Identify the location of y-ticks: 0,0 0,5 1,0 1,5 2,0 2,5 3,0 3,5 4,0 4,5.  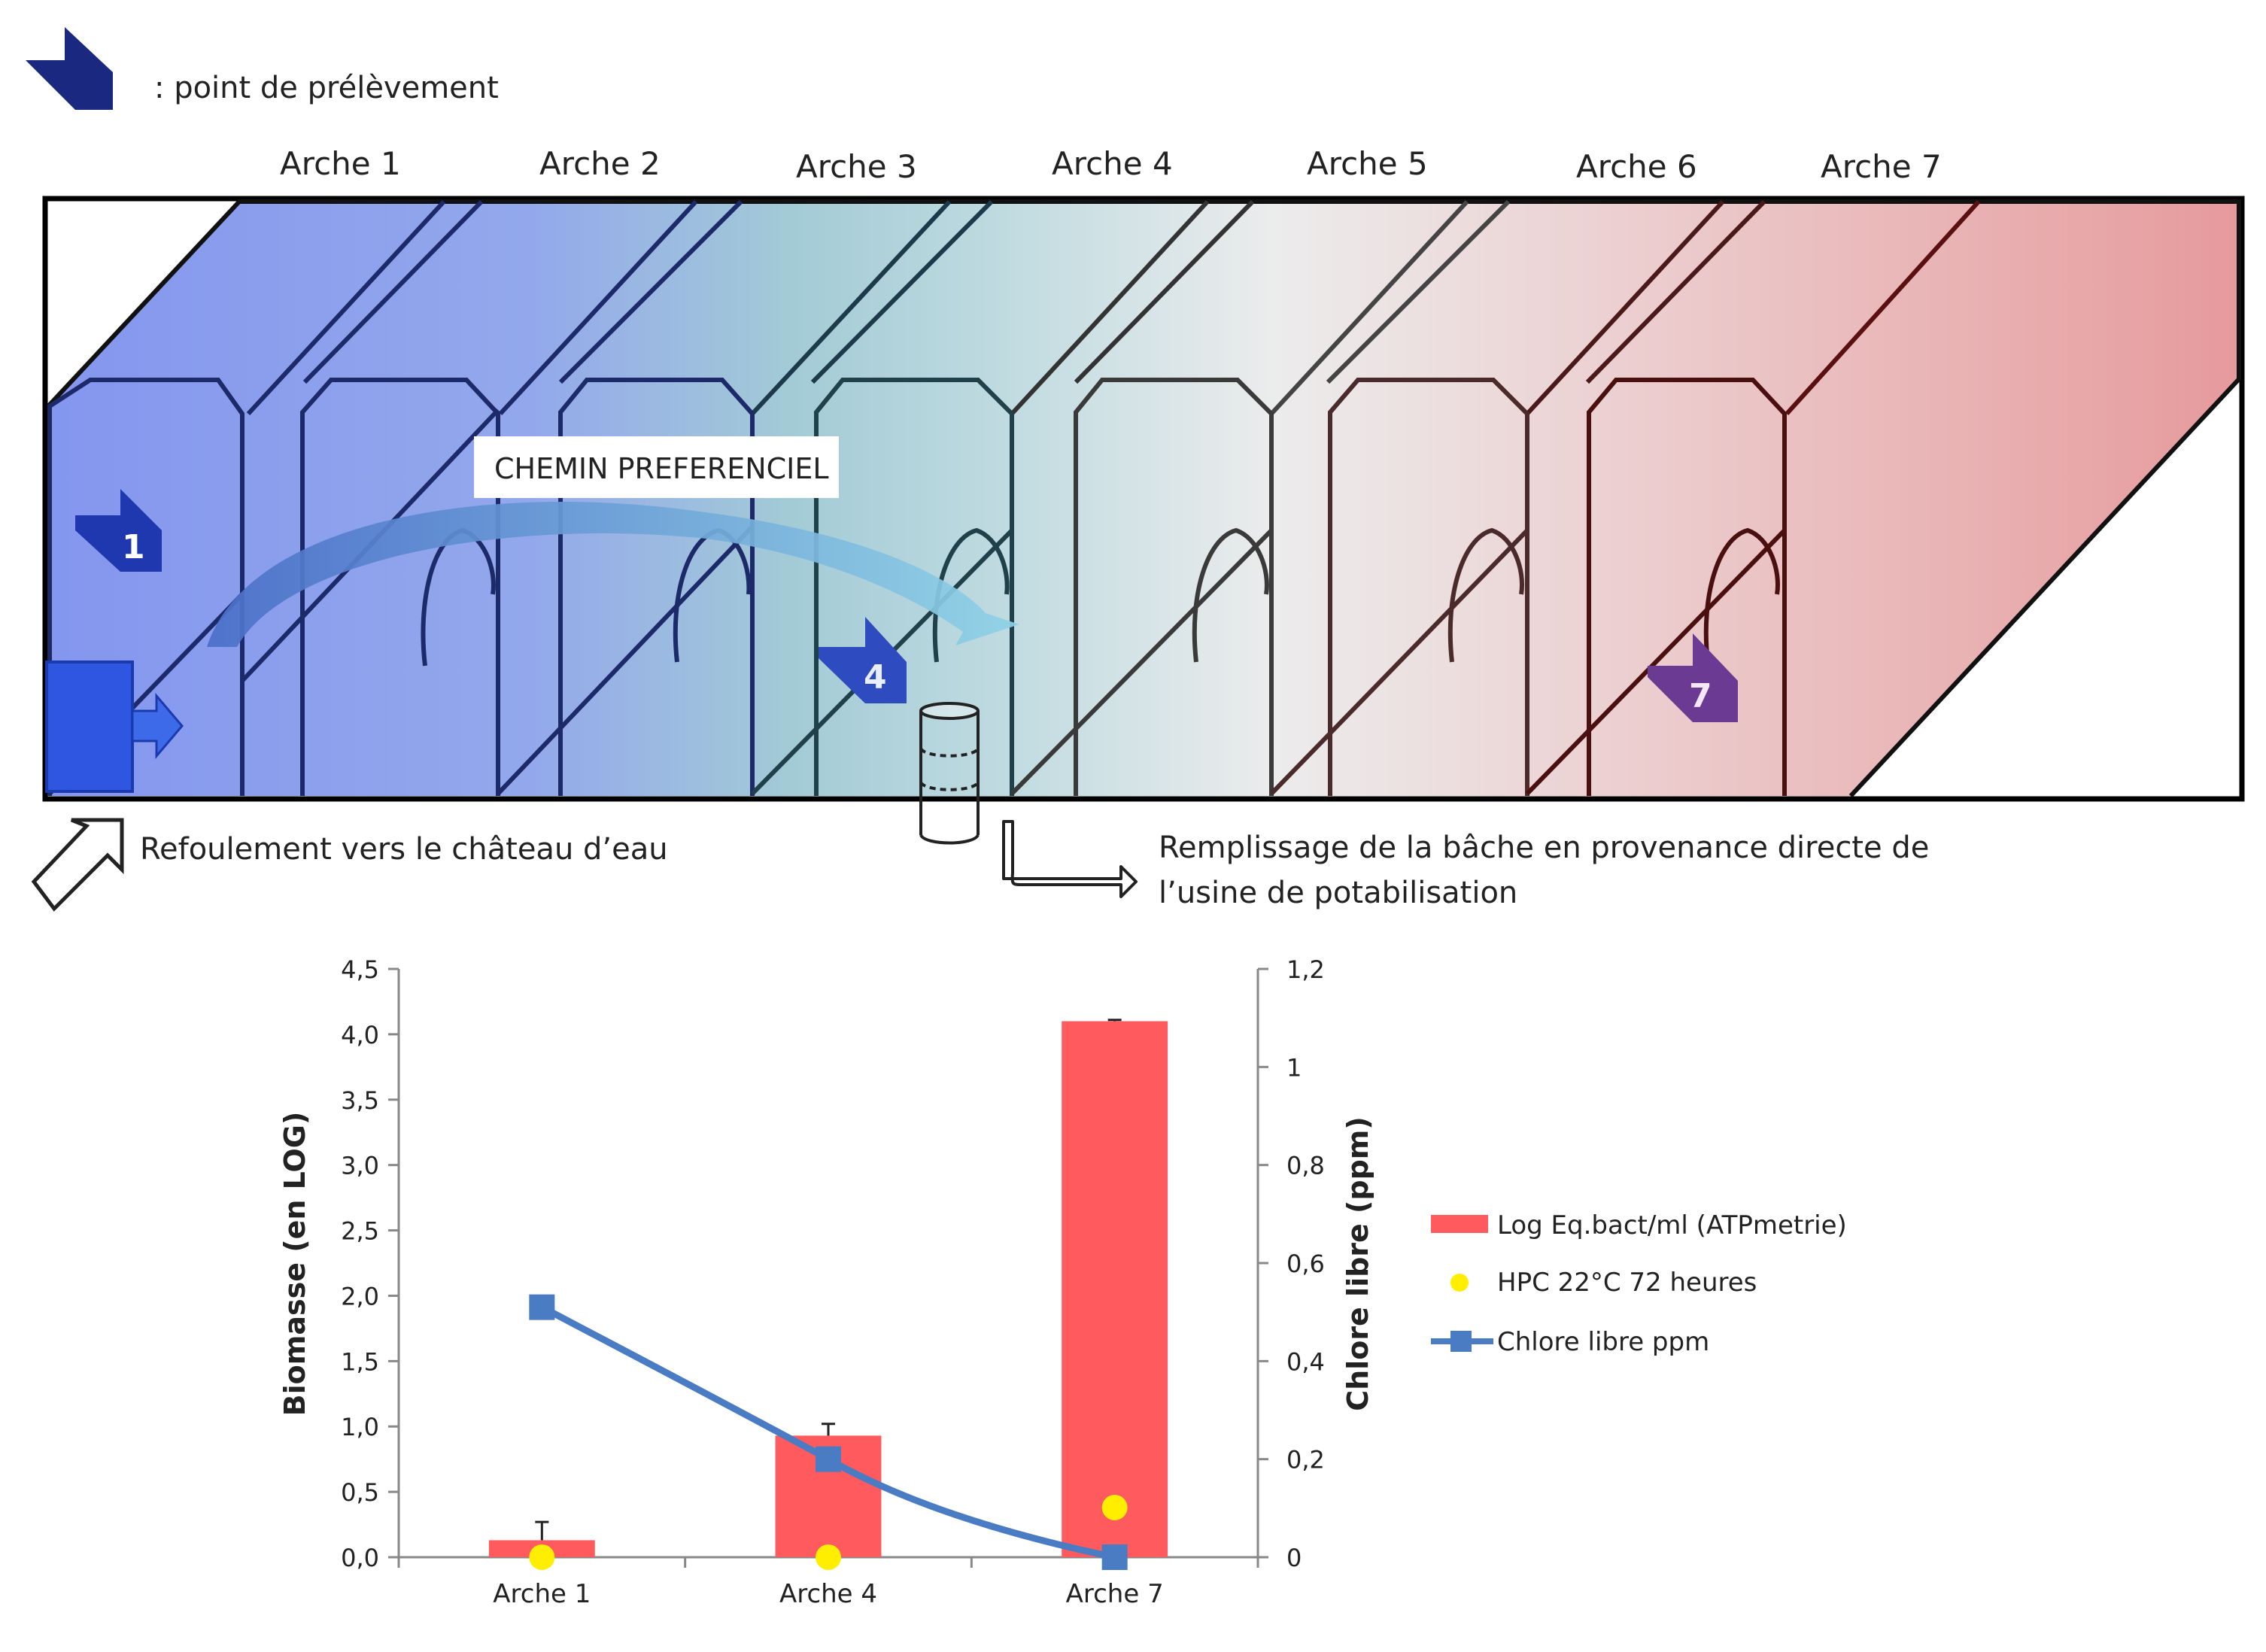
(370, 1263).